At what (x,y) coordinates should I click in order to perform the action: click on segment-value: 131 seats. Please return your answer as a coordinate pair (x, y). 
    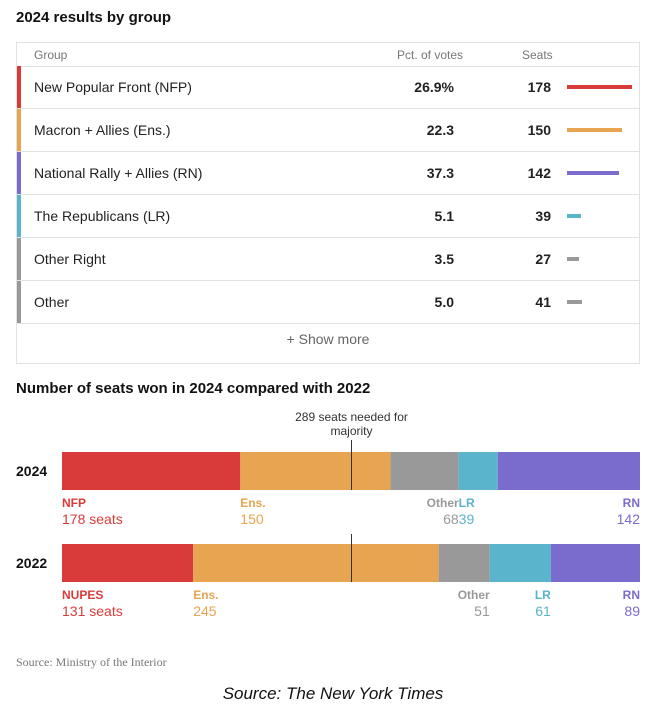
    Looking at the image, I should click on (92, 611).